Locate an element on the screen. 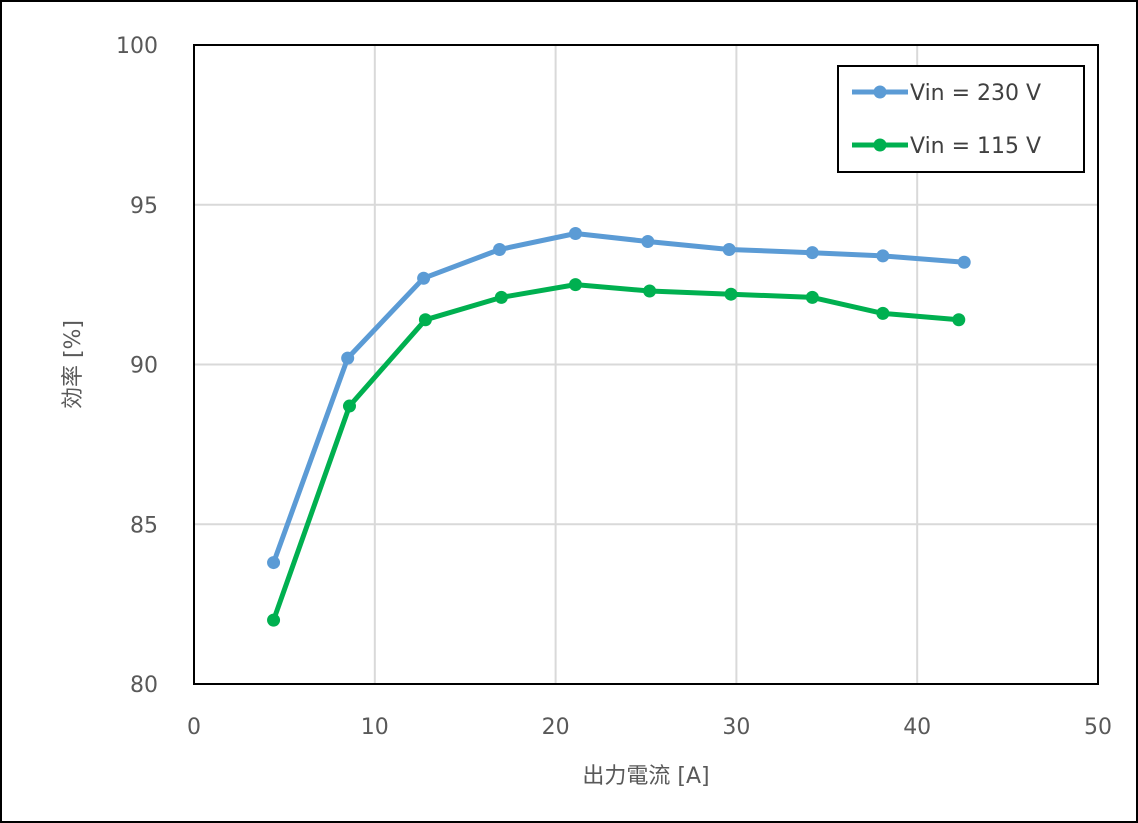  y-tick-label-1: 85 is located at coordinates (144, 525).